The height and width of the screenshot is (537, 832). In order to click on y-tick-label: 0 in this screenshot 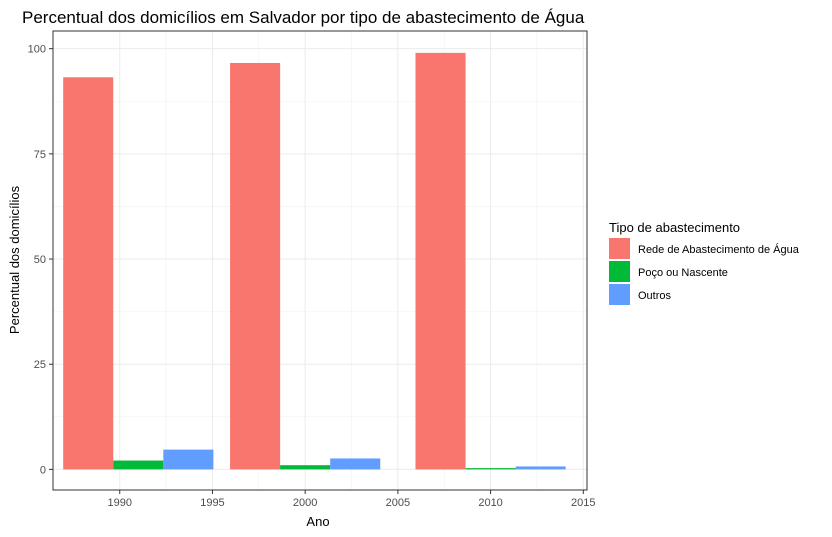, I will do `click(43, 470)`.